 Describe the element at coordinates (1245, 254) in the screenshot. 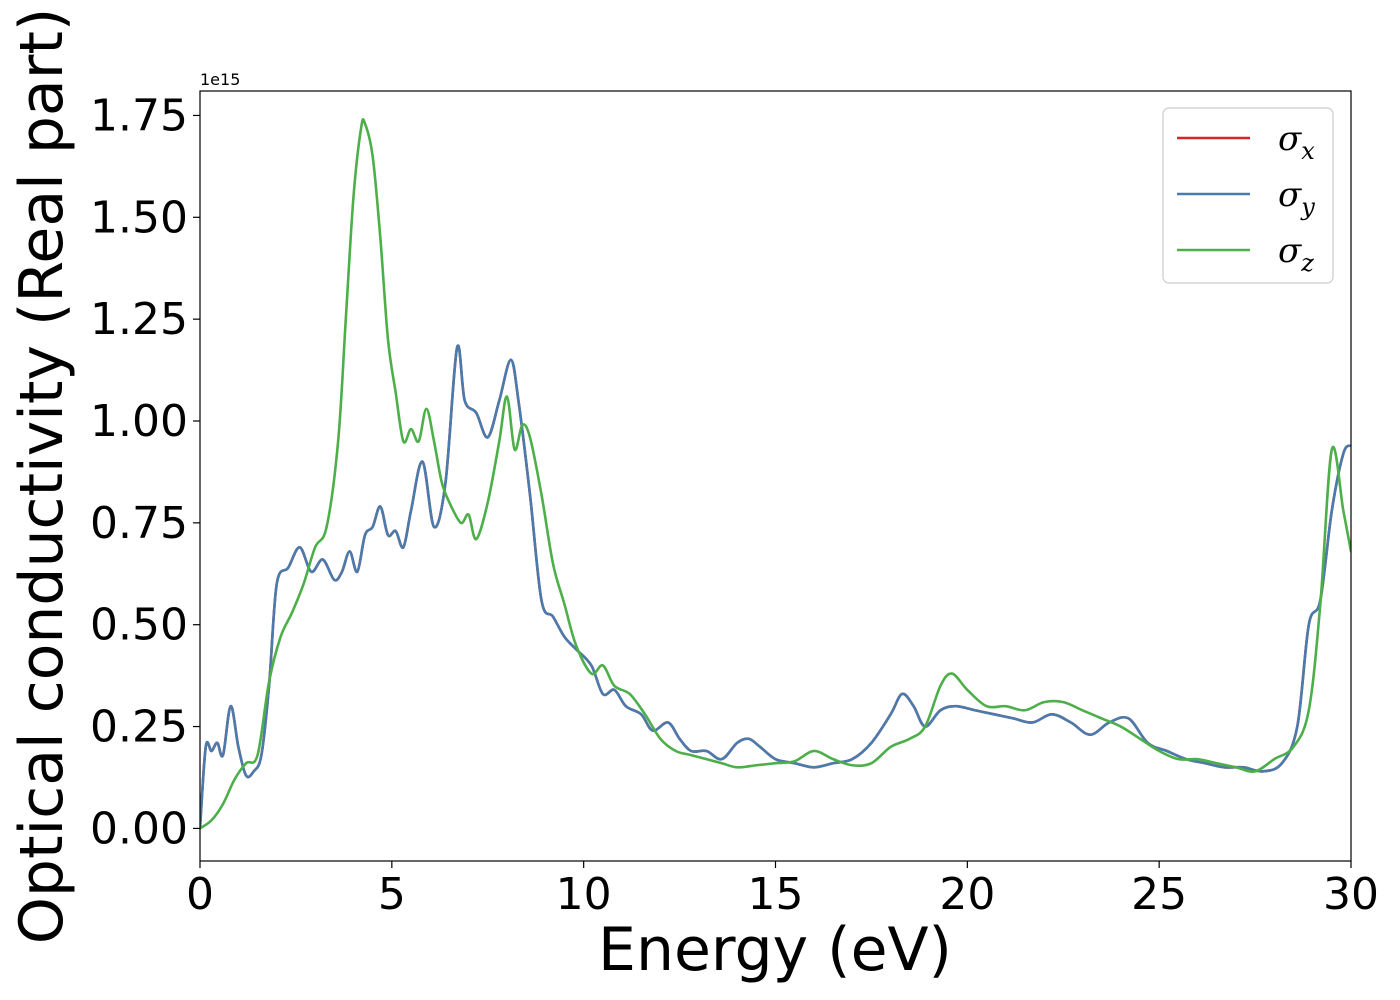

I see `legend-entry-sigma-z: σz` at that location.